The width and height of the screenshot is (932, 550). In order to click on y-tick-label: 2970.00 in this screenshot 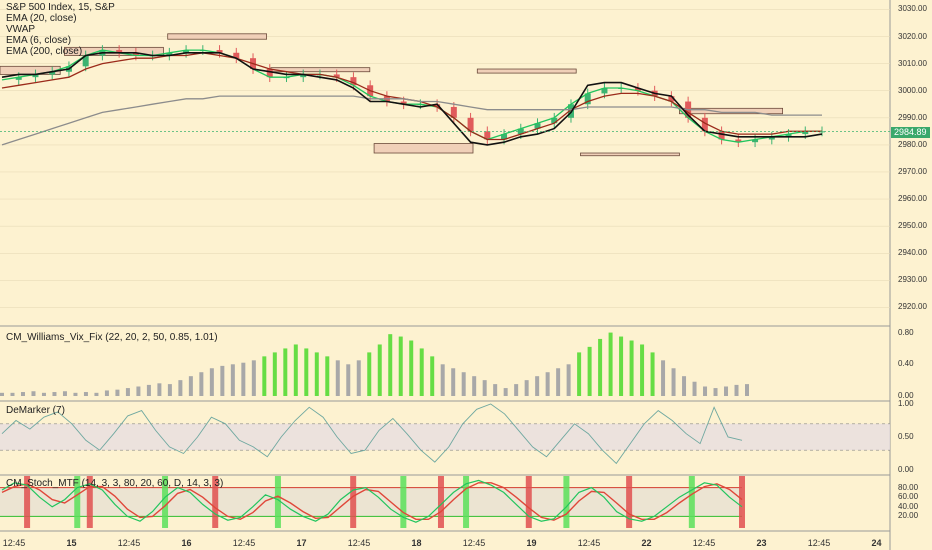, I will do `click(912, 171)`.